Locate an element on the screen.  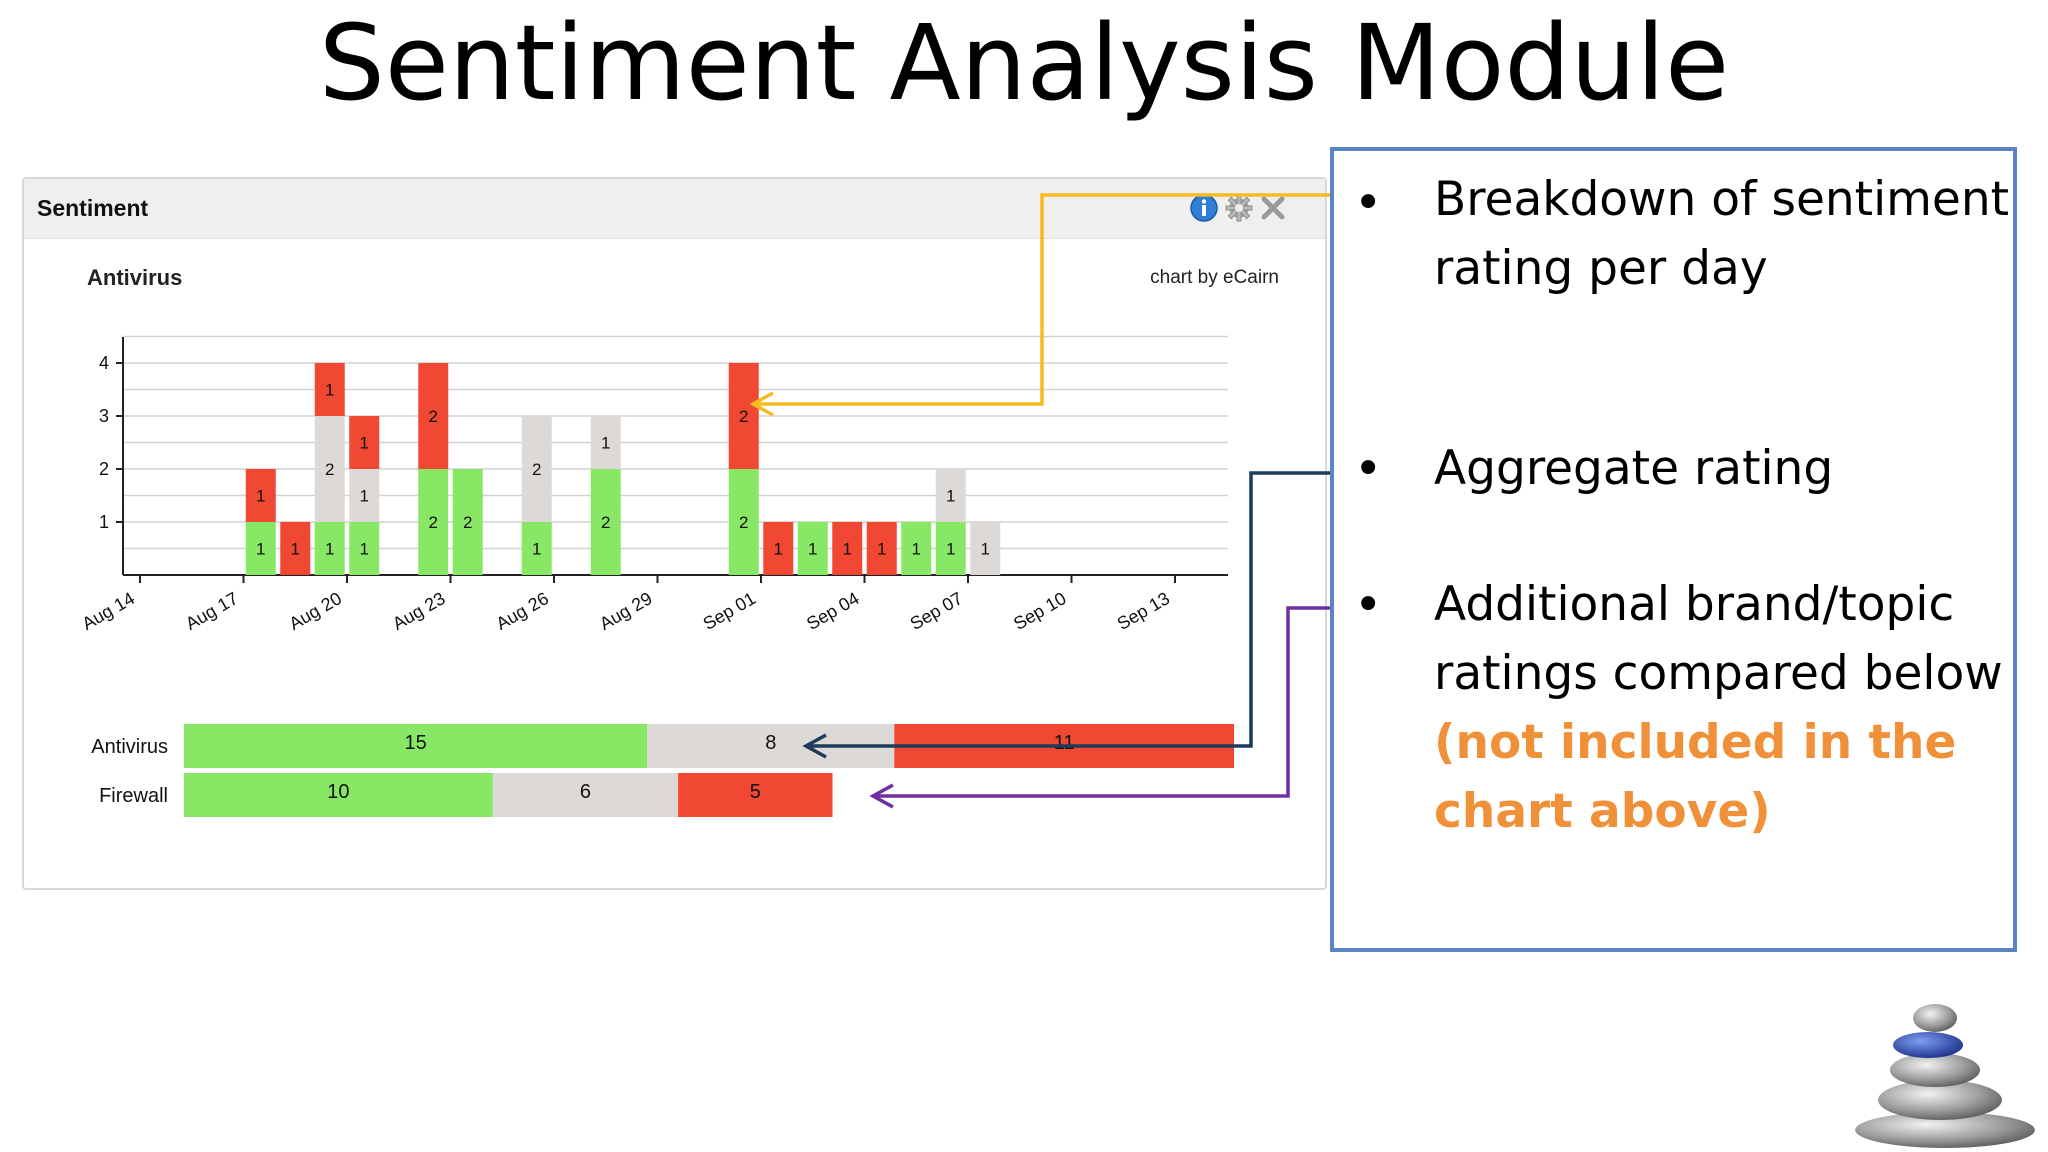
aggregate-value-label: 11 is located at coordinates (1064, 743).